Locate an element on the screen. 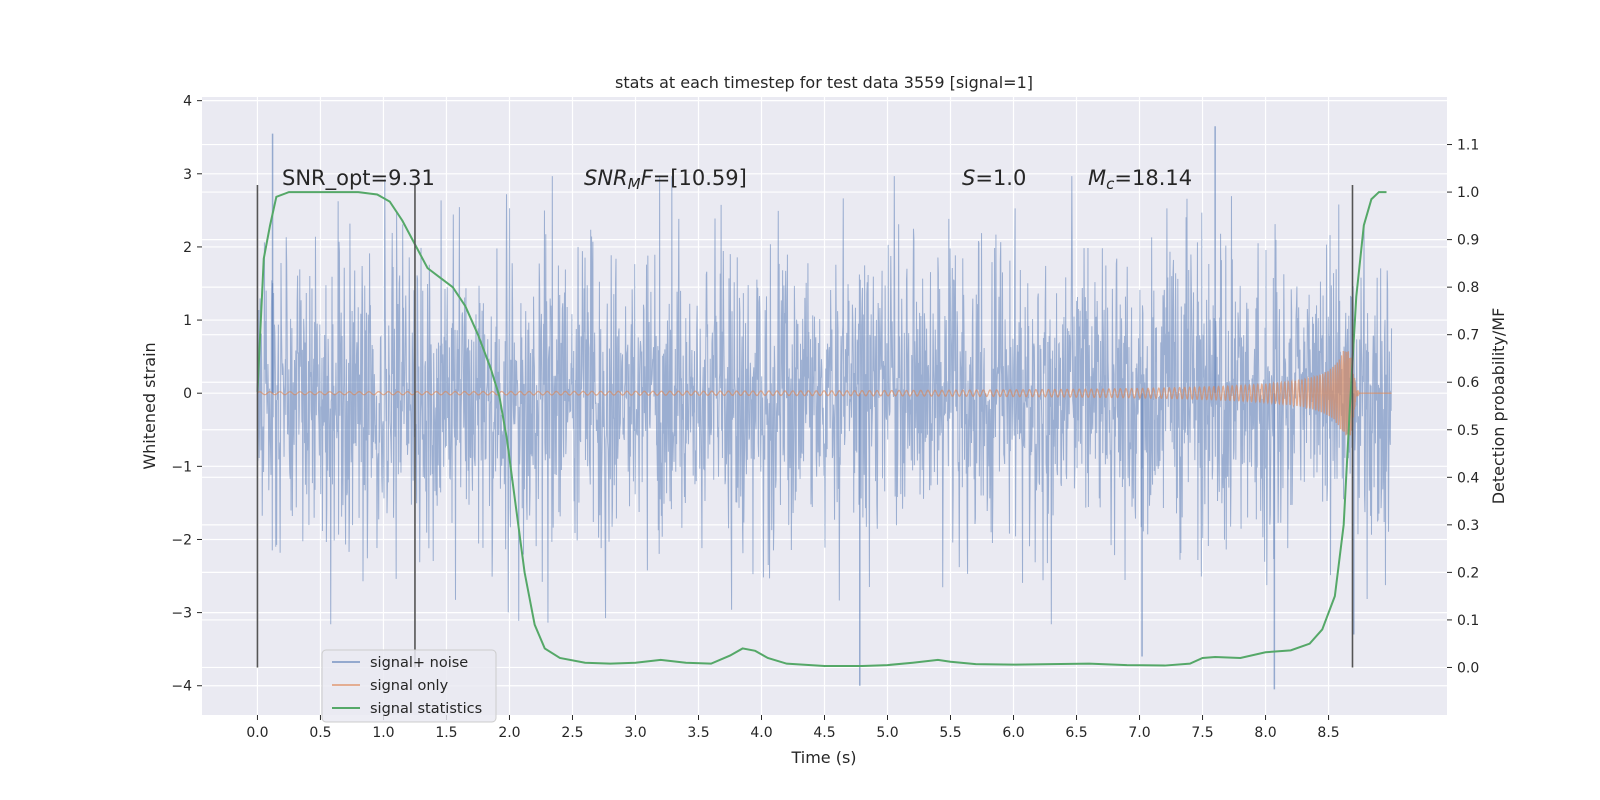 The image size is (1600, 800). legend-noise-label: signal+ noise is located at coordinates (419, 663).